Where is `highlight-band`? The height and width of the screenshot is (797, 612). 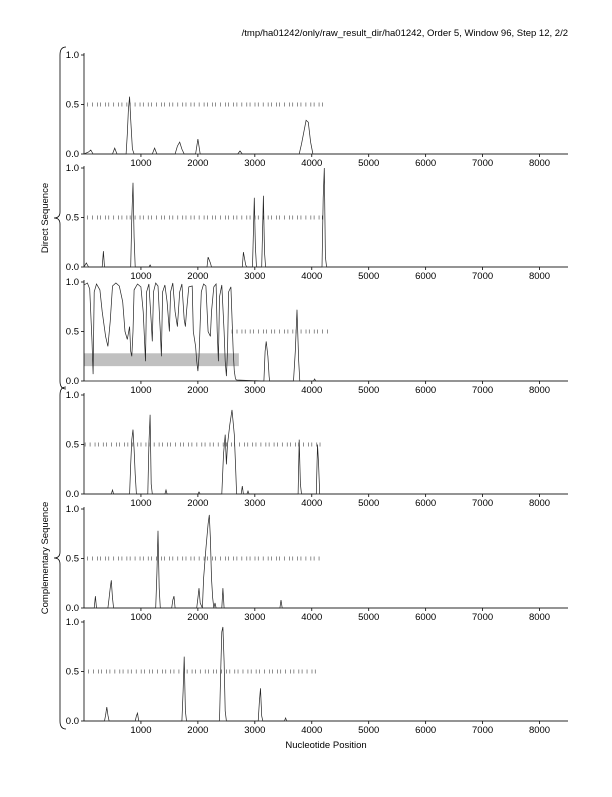 highlight-band is located at coordinates (161, 360).